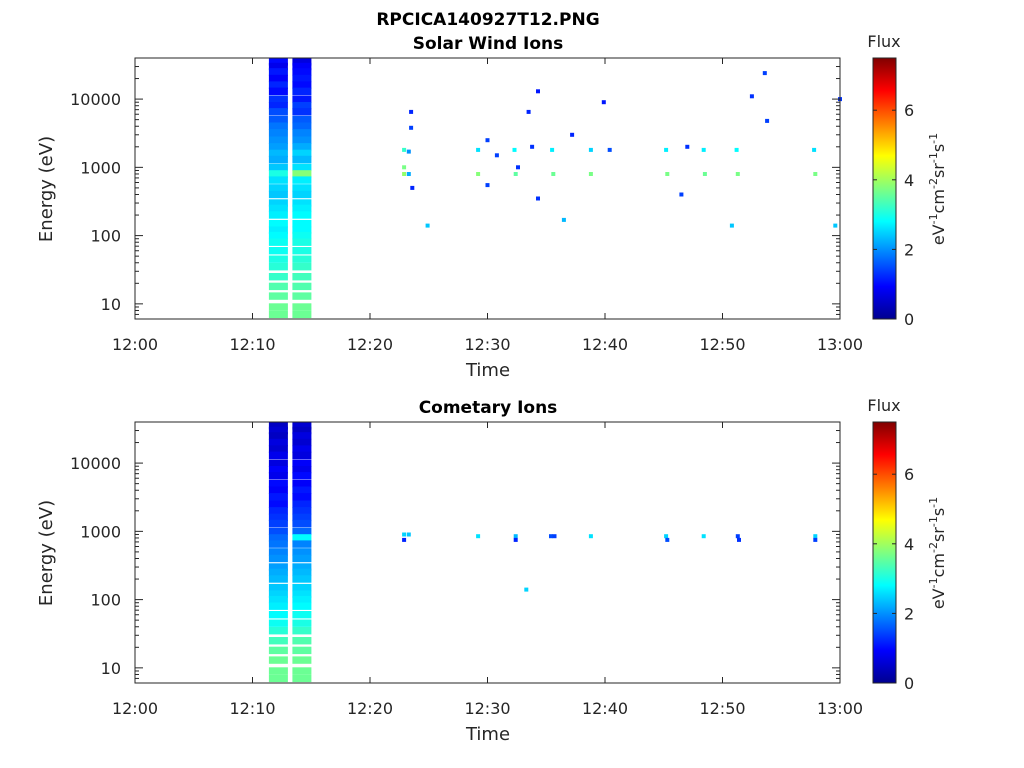 Image resolution: width=1024 pixels, height=768 pixels. Describe the element at coordinates (883, 405) in the screenshot. I see `colorbar-title: Flux` at that location.